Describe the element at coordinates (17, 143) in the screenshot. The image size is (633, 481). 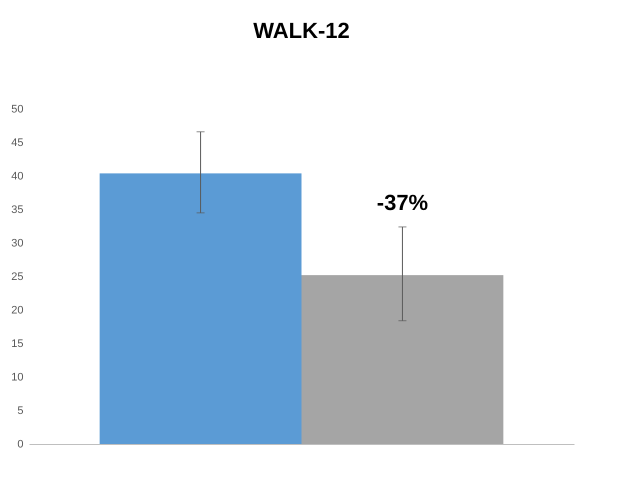
I see `y-tick-label: 45` at that location.